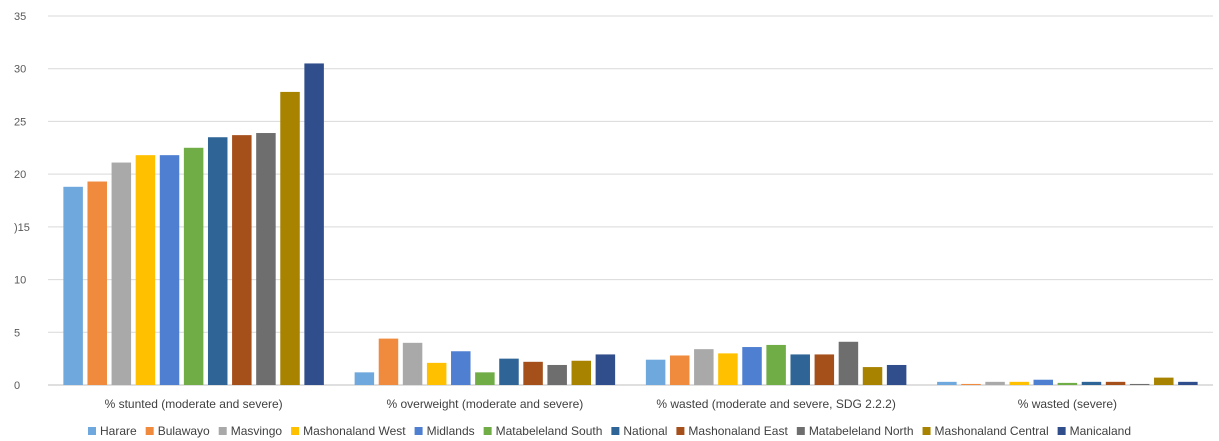  I want to click on legend-label: Matabeleland South, so click(549, 431).